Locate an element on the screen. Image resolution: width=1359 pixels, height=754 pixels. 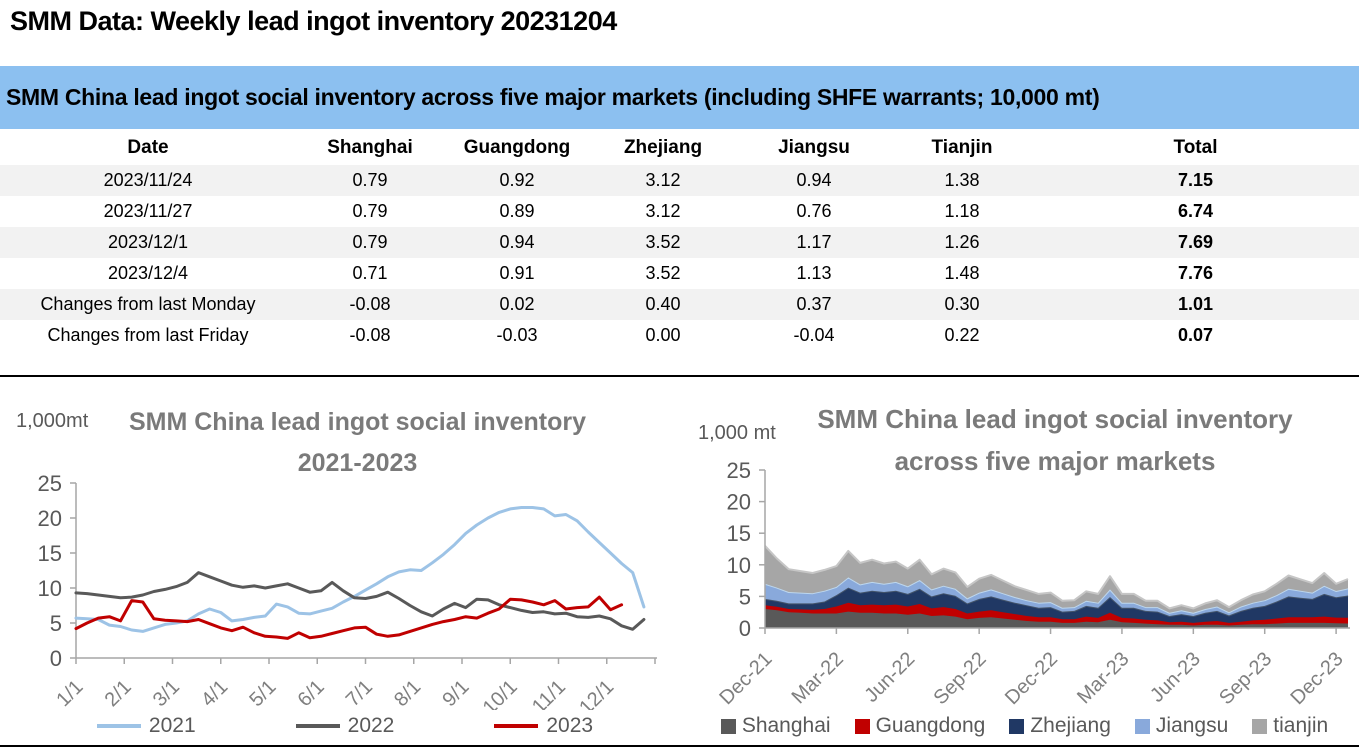
legend-item-tianjin: tianjin is located at coordinates (1290, 726).